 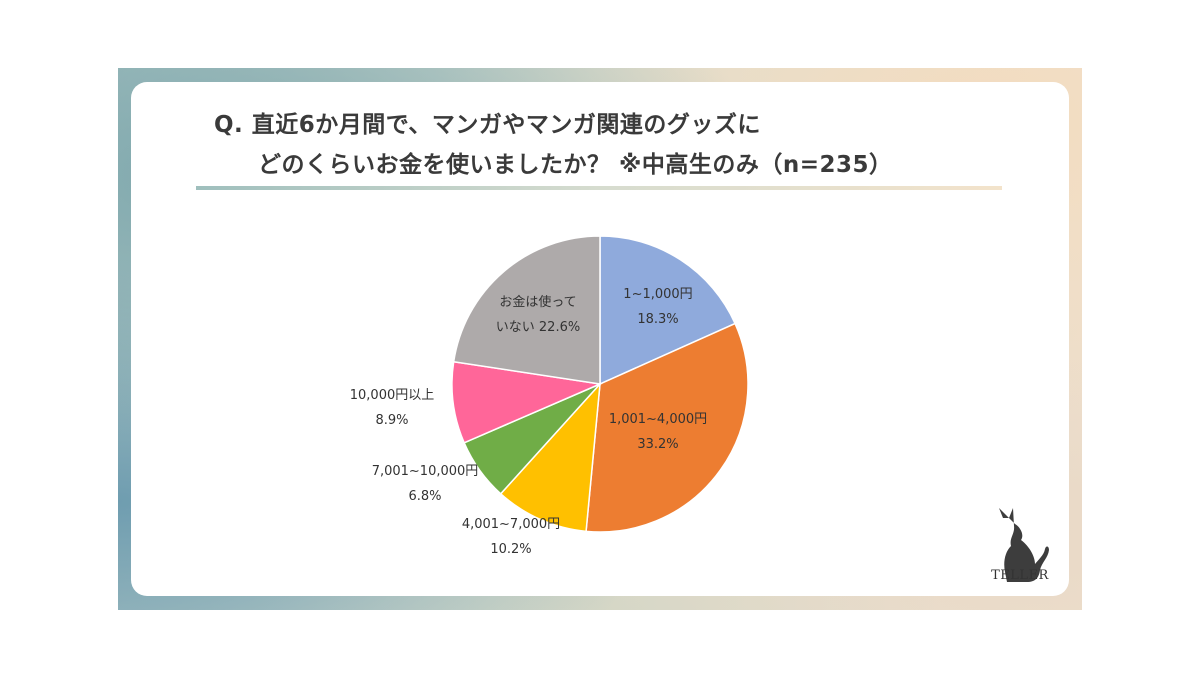 I want to click on logo-text: TELLER, so click(x=1020, y=575).